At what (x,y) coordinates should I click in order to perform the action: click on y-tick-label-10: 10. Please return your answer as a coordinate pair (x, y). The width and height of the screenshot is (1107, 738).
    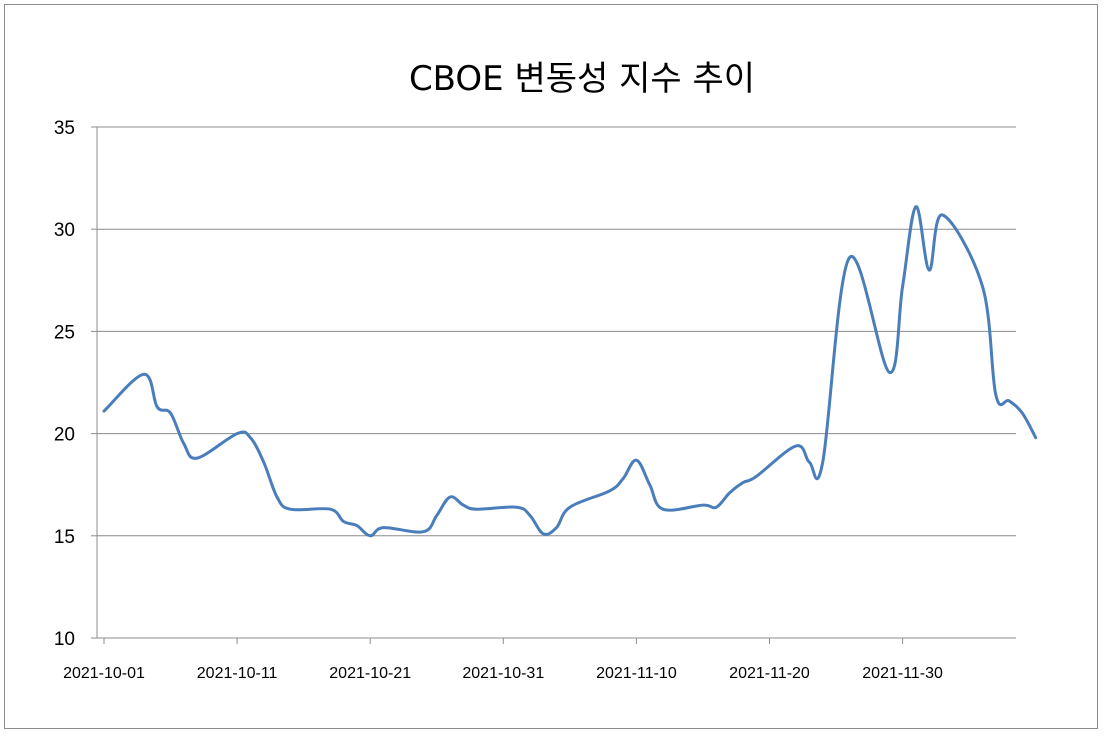
    Looking at the image, I should click on (64, 639).